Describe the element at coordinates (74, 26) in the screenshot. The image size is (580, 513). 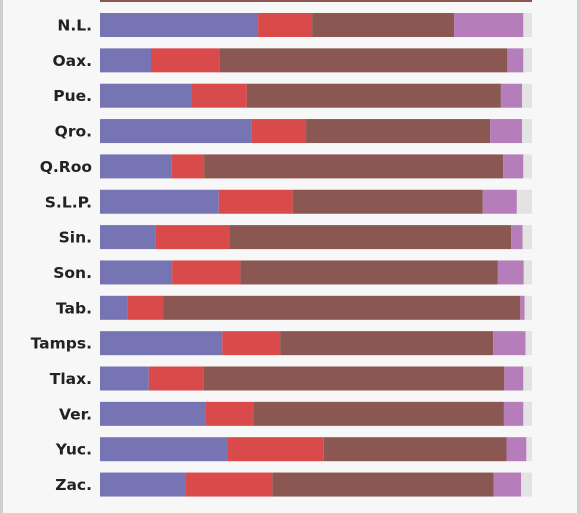
I see `category-tick-label: N.L.` at that location.